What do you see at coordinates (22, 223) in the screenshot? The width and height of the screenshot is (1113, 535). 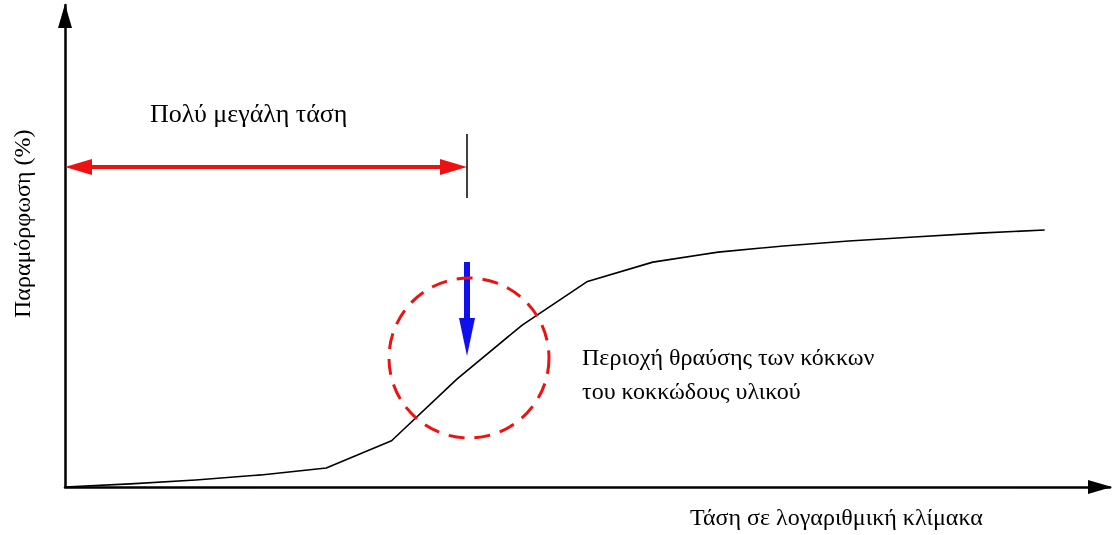 I see `y-axis-title: Παραμόρφωση (%)` at bounding box center [22, 223].